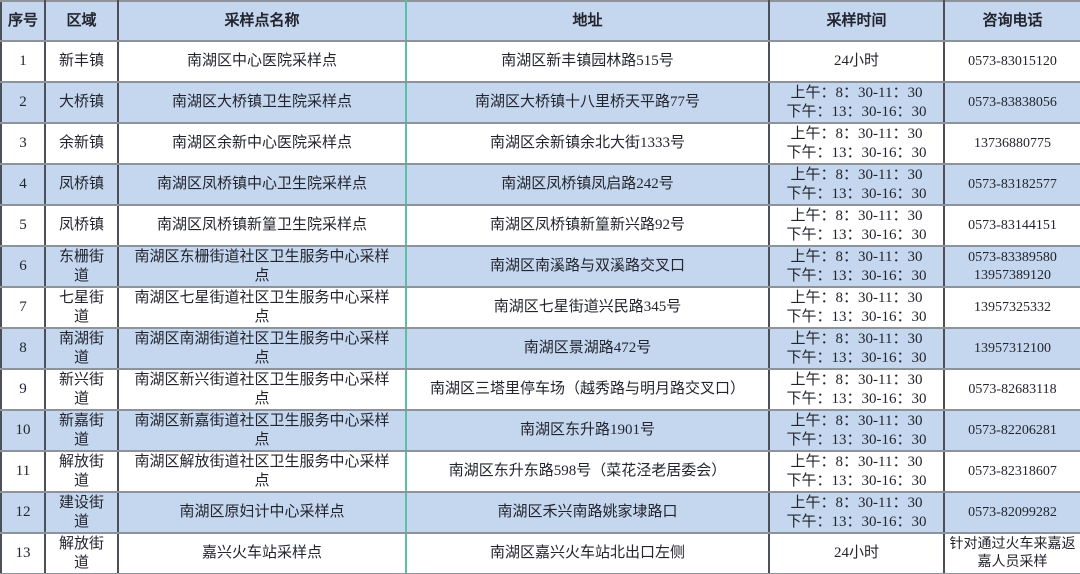  I want to click on cell-area: 东栅街道, so click(81, 266).